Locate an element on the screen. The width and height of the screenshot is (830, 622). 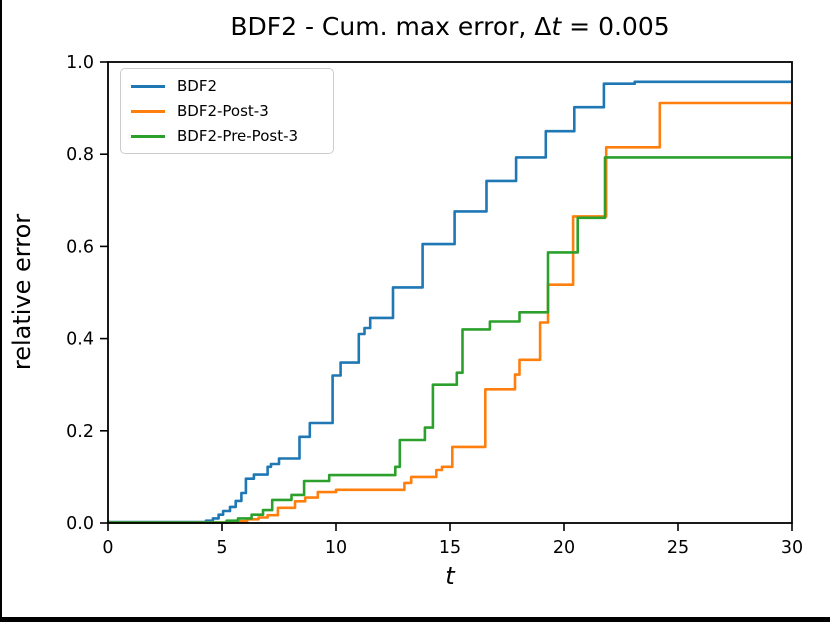
y-tick-label: 0.2 is located at coordinates (80, 432).